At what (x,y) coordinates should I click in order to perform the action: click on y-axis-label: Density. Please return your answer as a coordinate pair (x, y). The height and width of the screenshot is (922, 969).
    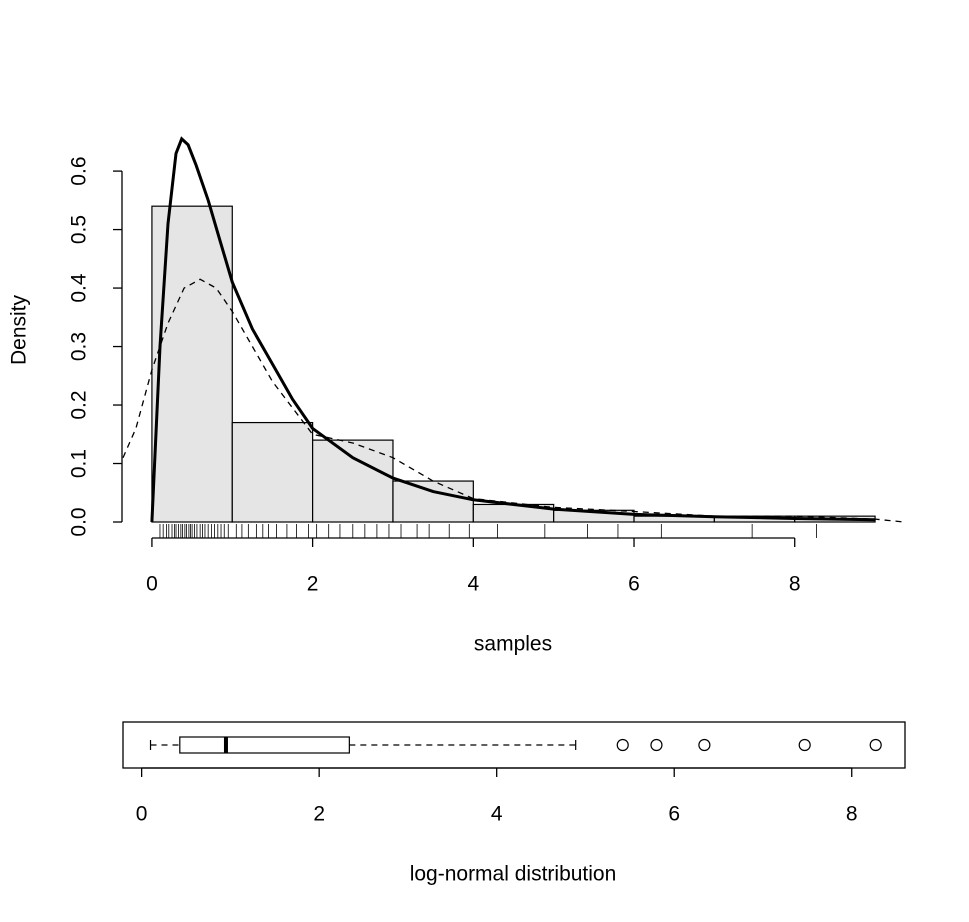
    Looking at the image, I should click on (19, 329).